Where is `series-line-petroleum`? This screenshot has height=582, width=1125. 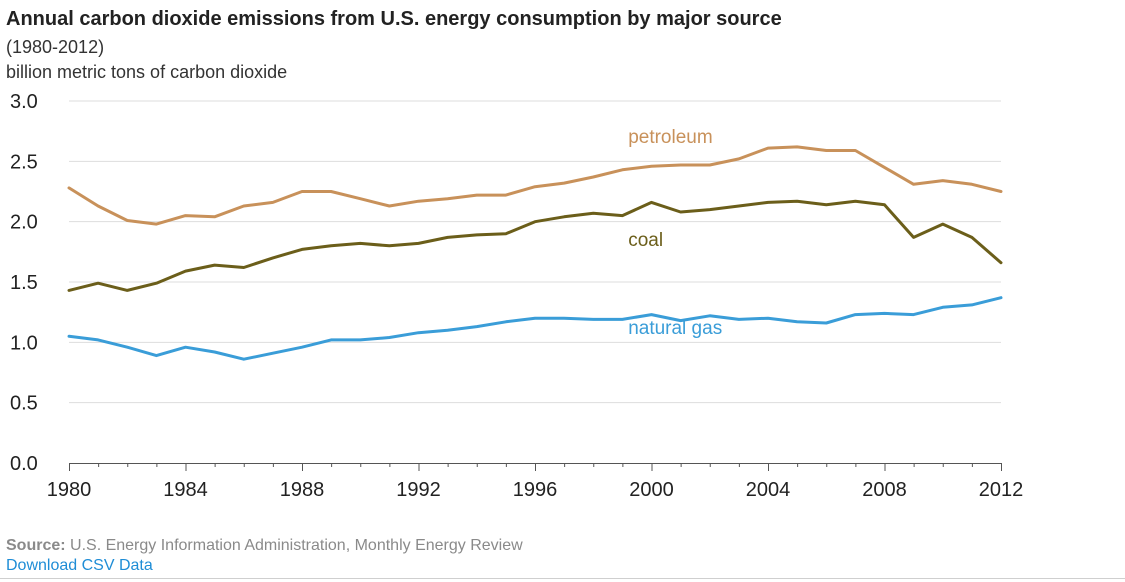 series-line-petroleum is located at coordinates (535, 185).